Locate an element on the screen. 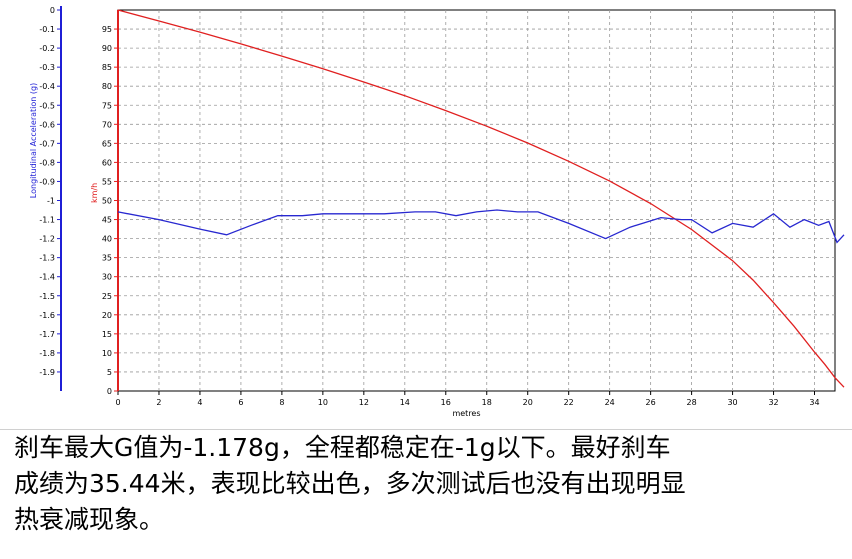 Image resolution: width=852 pixels, height=559 pixels. speed-tick-label: 15 is located at coordinates (107, 334).